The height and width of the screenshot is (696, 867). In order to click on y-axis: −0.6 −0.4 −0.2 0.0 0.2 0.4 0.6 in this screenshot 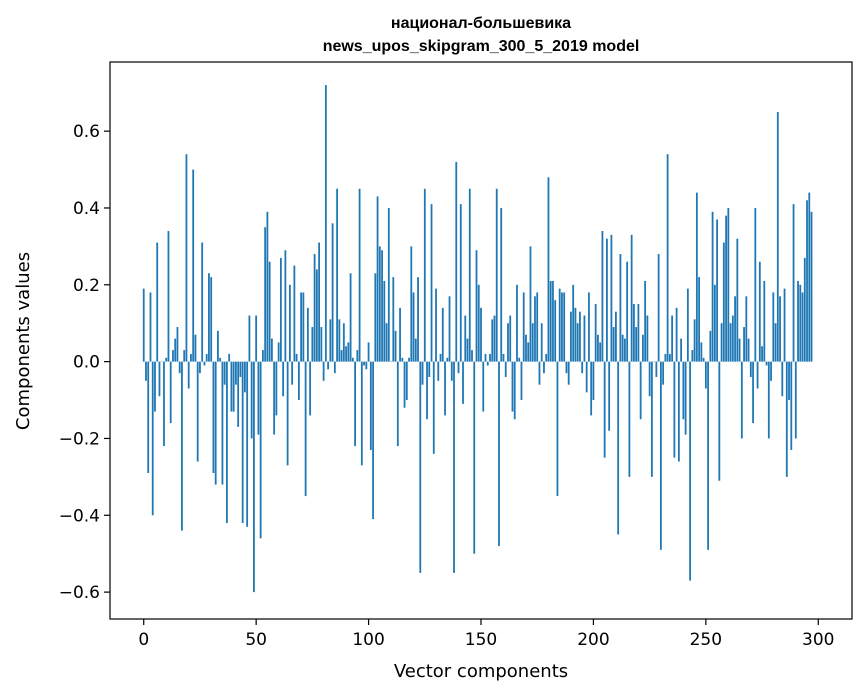, I will do `click(84, 362)`.